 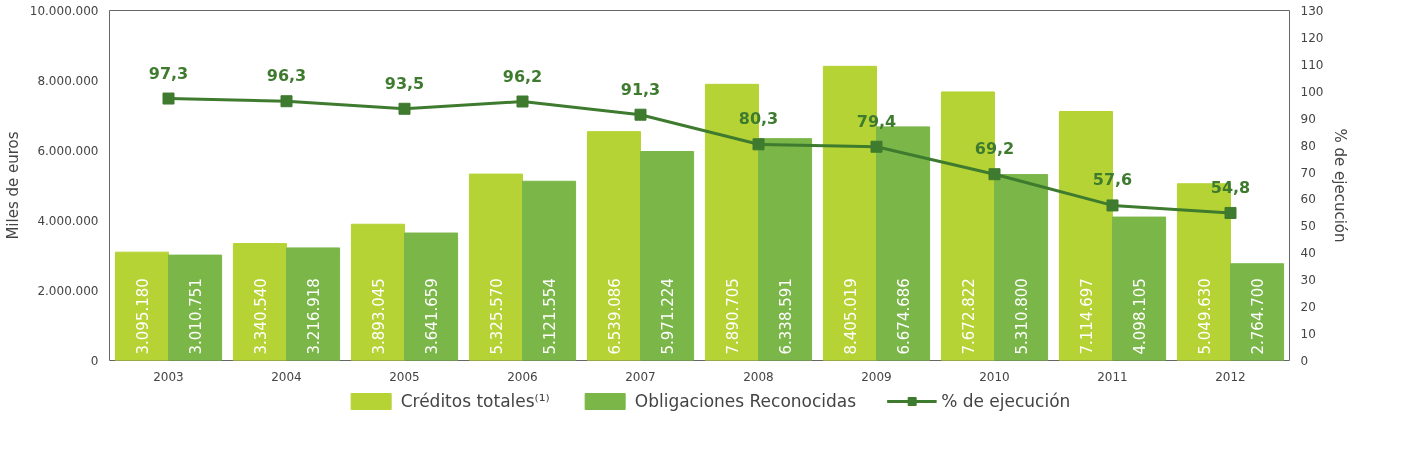 What do you see at coordinates (640, 376) in the screenshot?
I see `x-tick-label: 2007` at bounding box center [640, 376].